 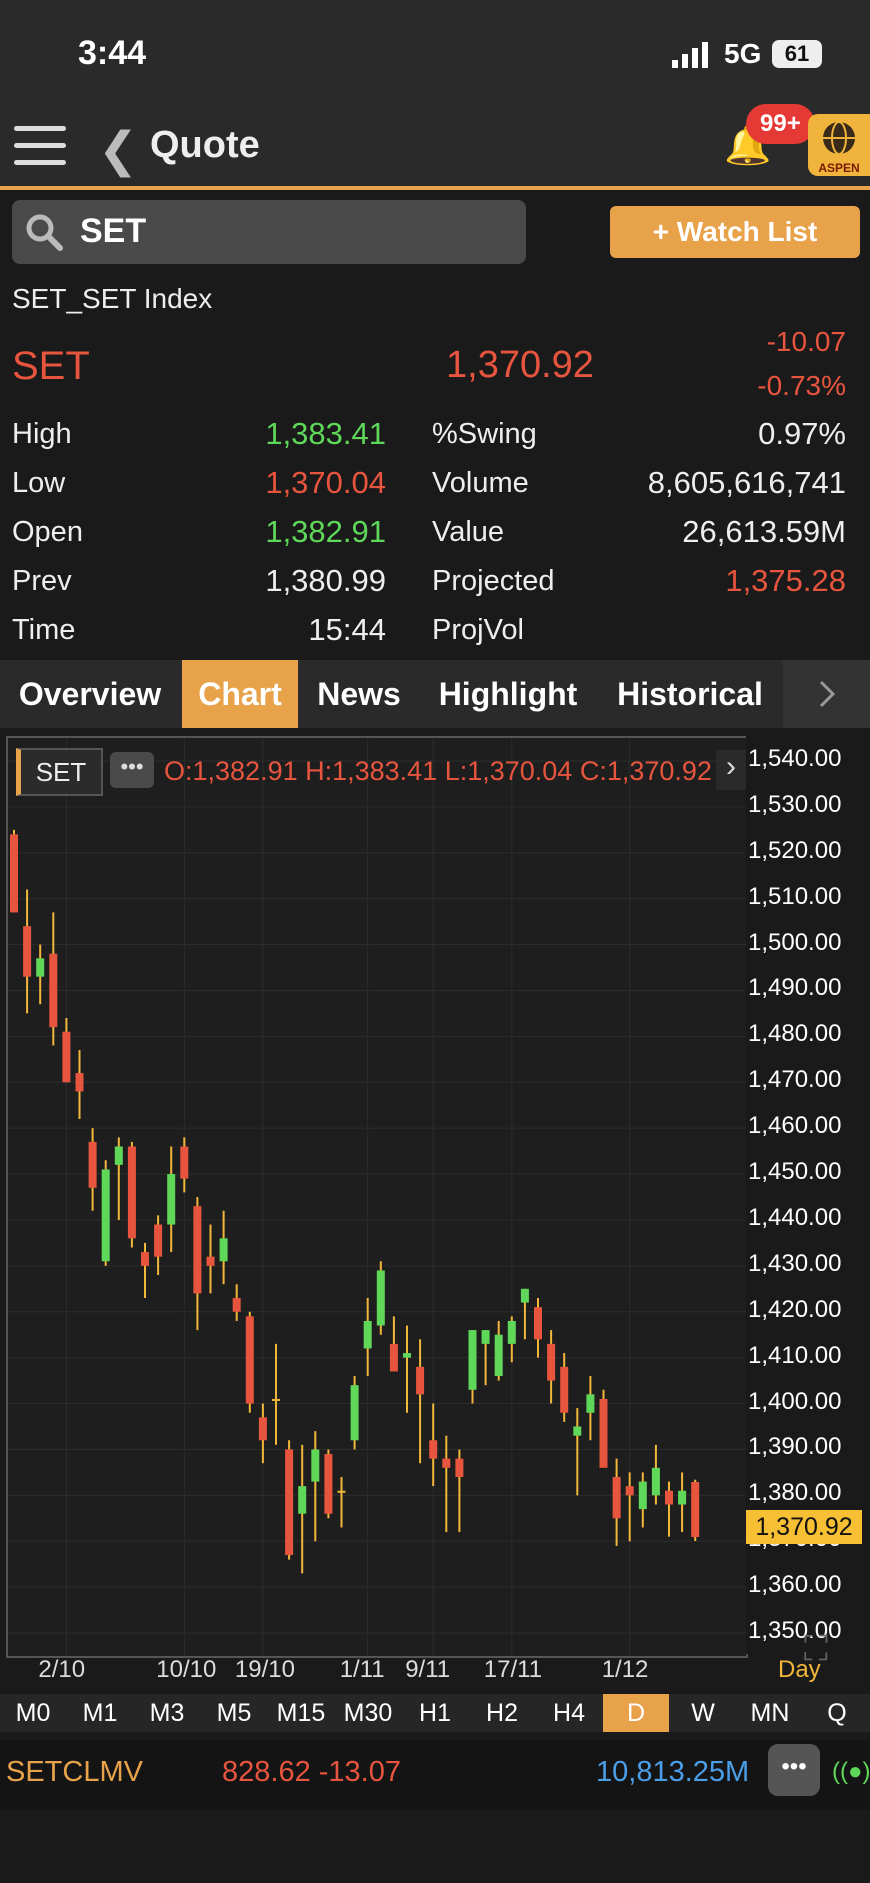 What do you see at coordinates (795, 850) in the screenshot?
I see `y-tick-label: 1,520.00` at bounding box center [795, 850].